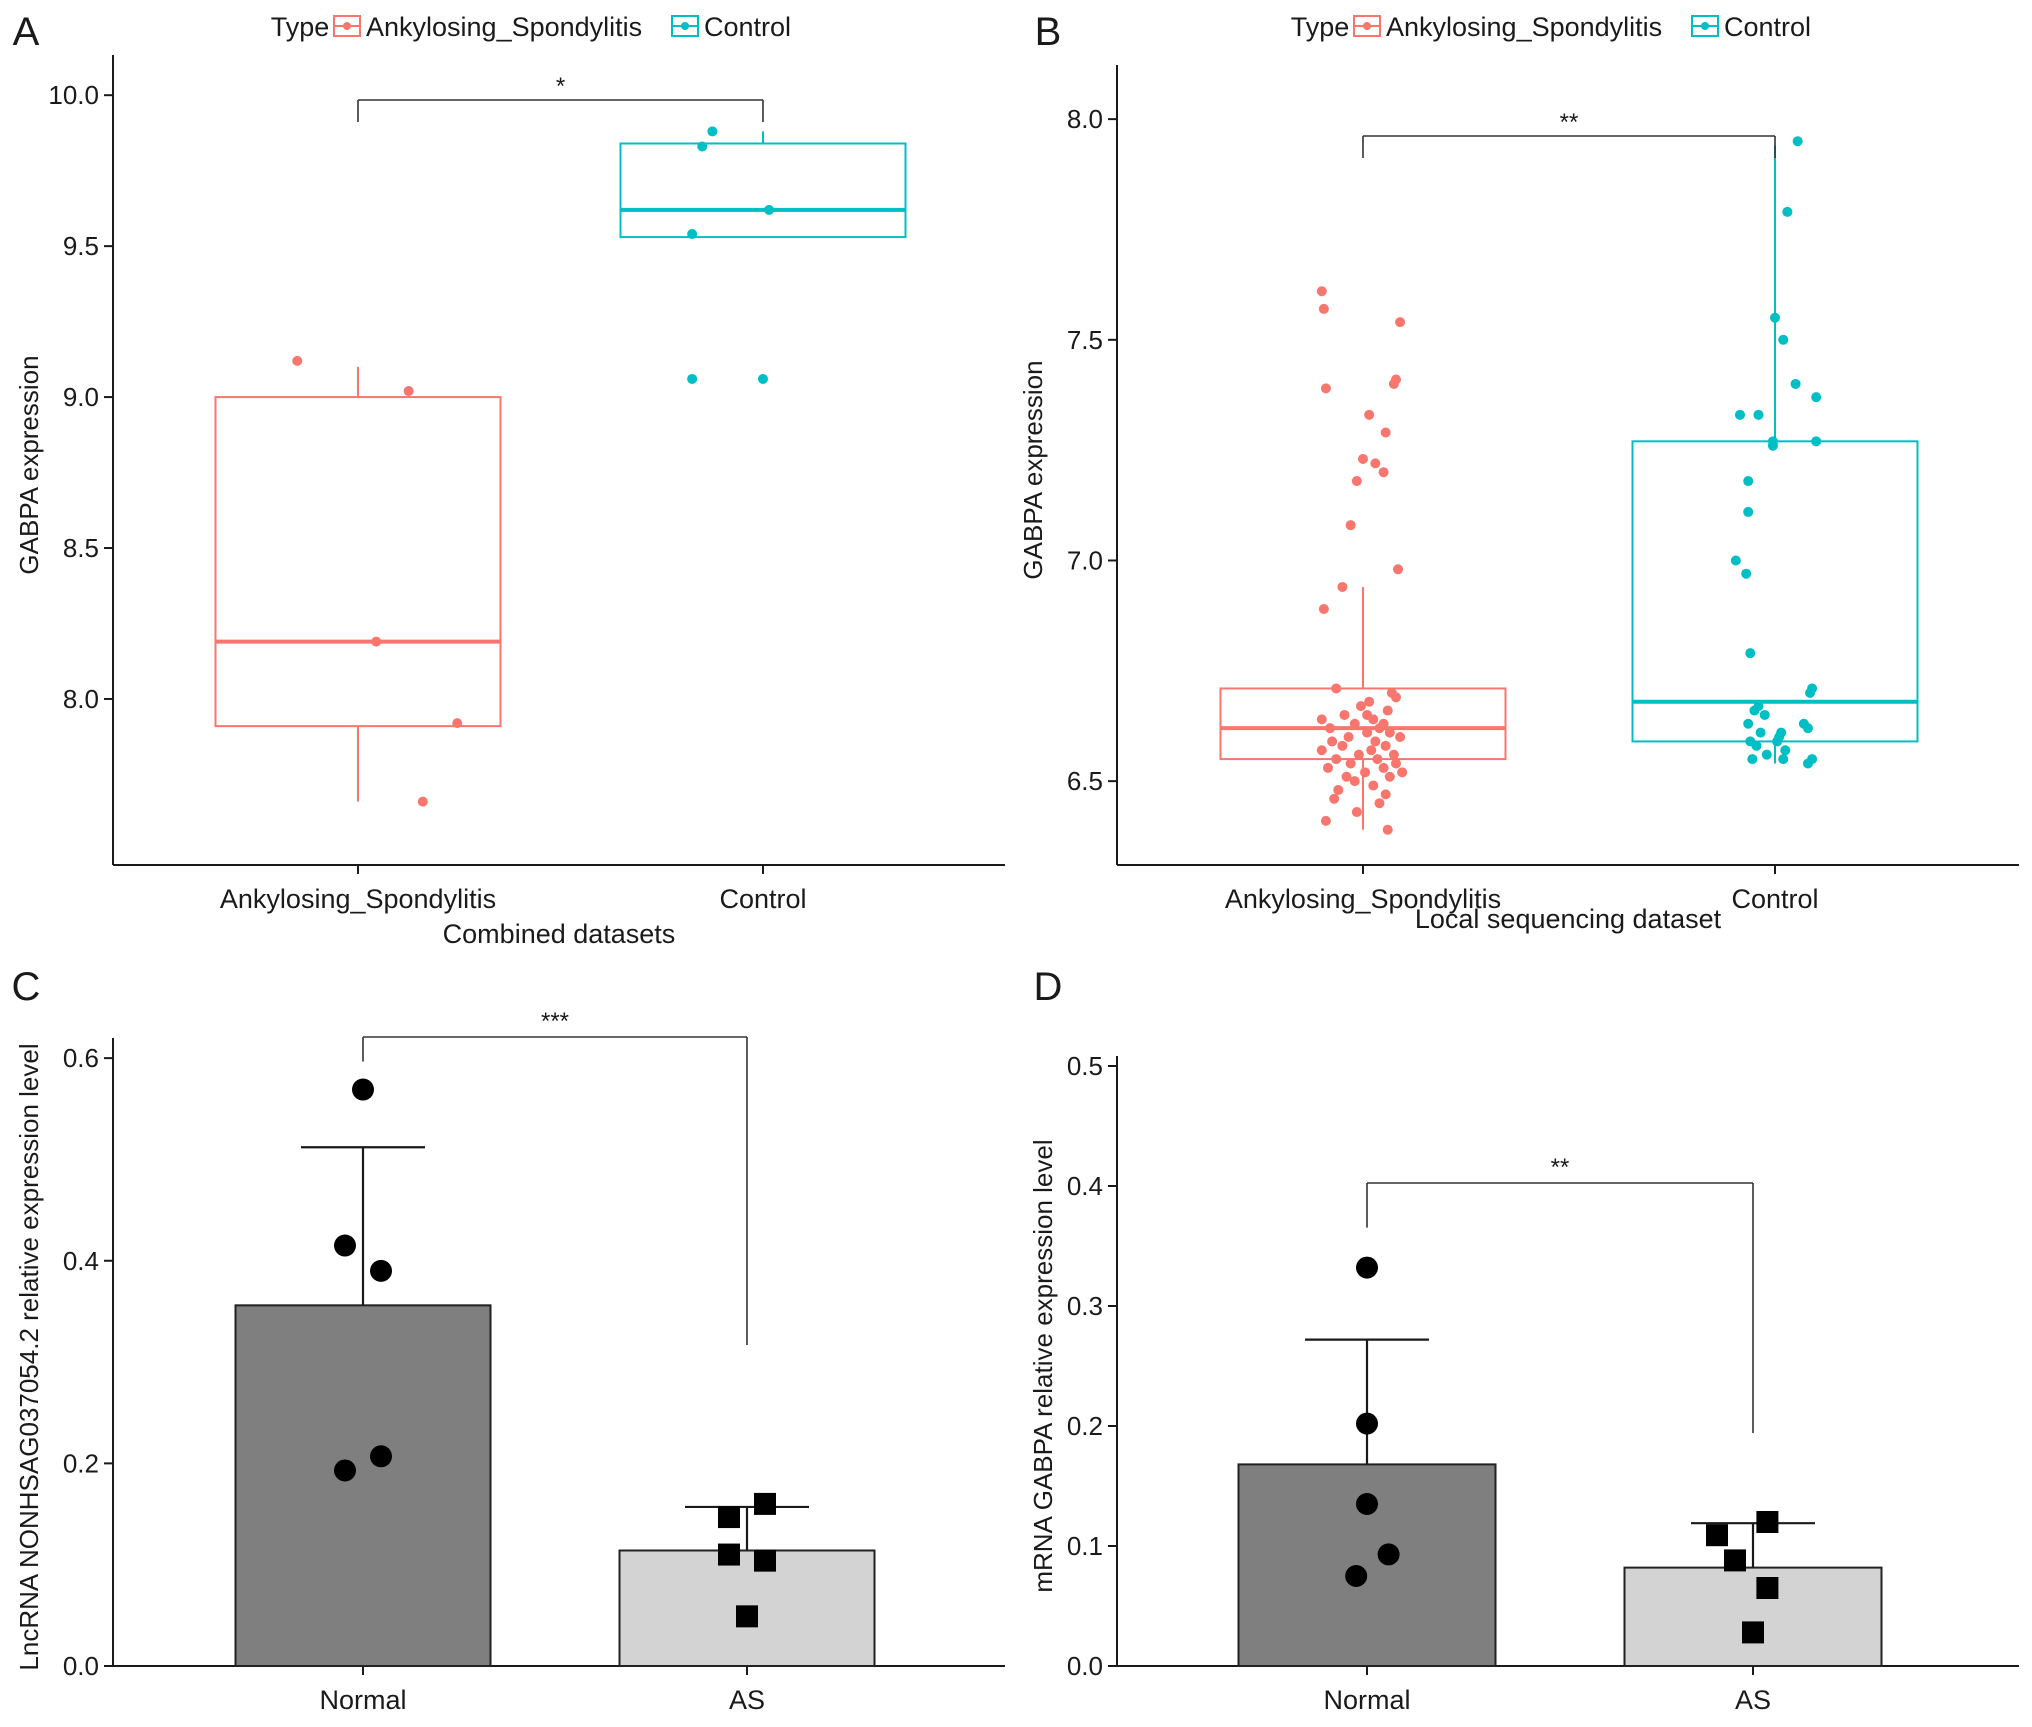  What do you see at coordinates (1366, 1700) in the screenshot?
I see `x-tick-label: Normal` at bounding box center [1366, 1700].